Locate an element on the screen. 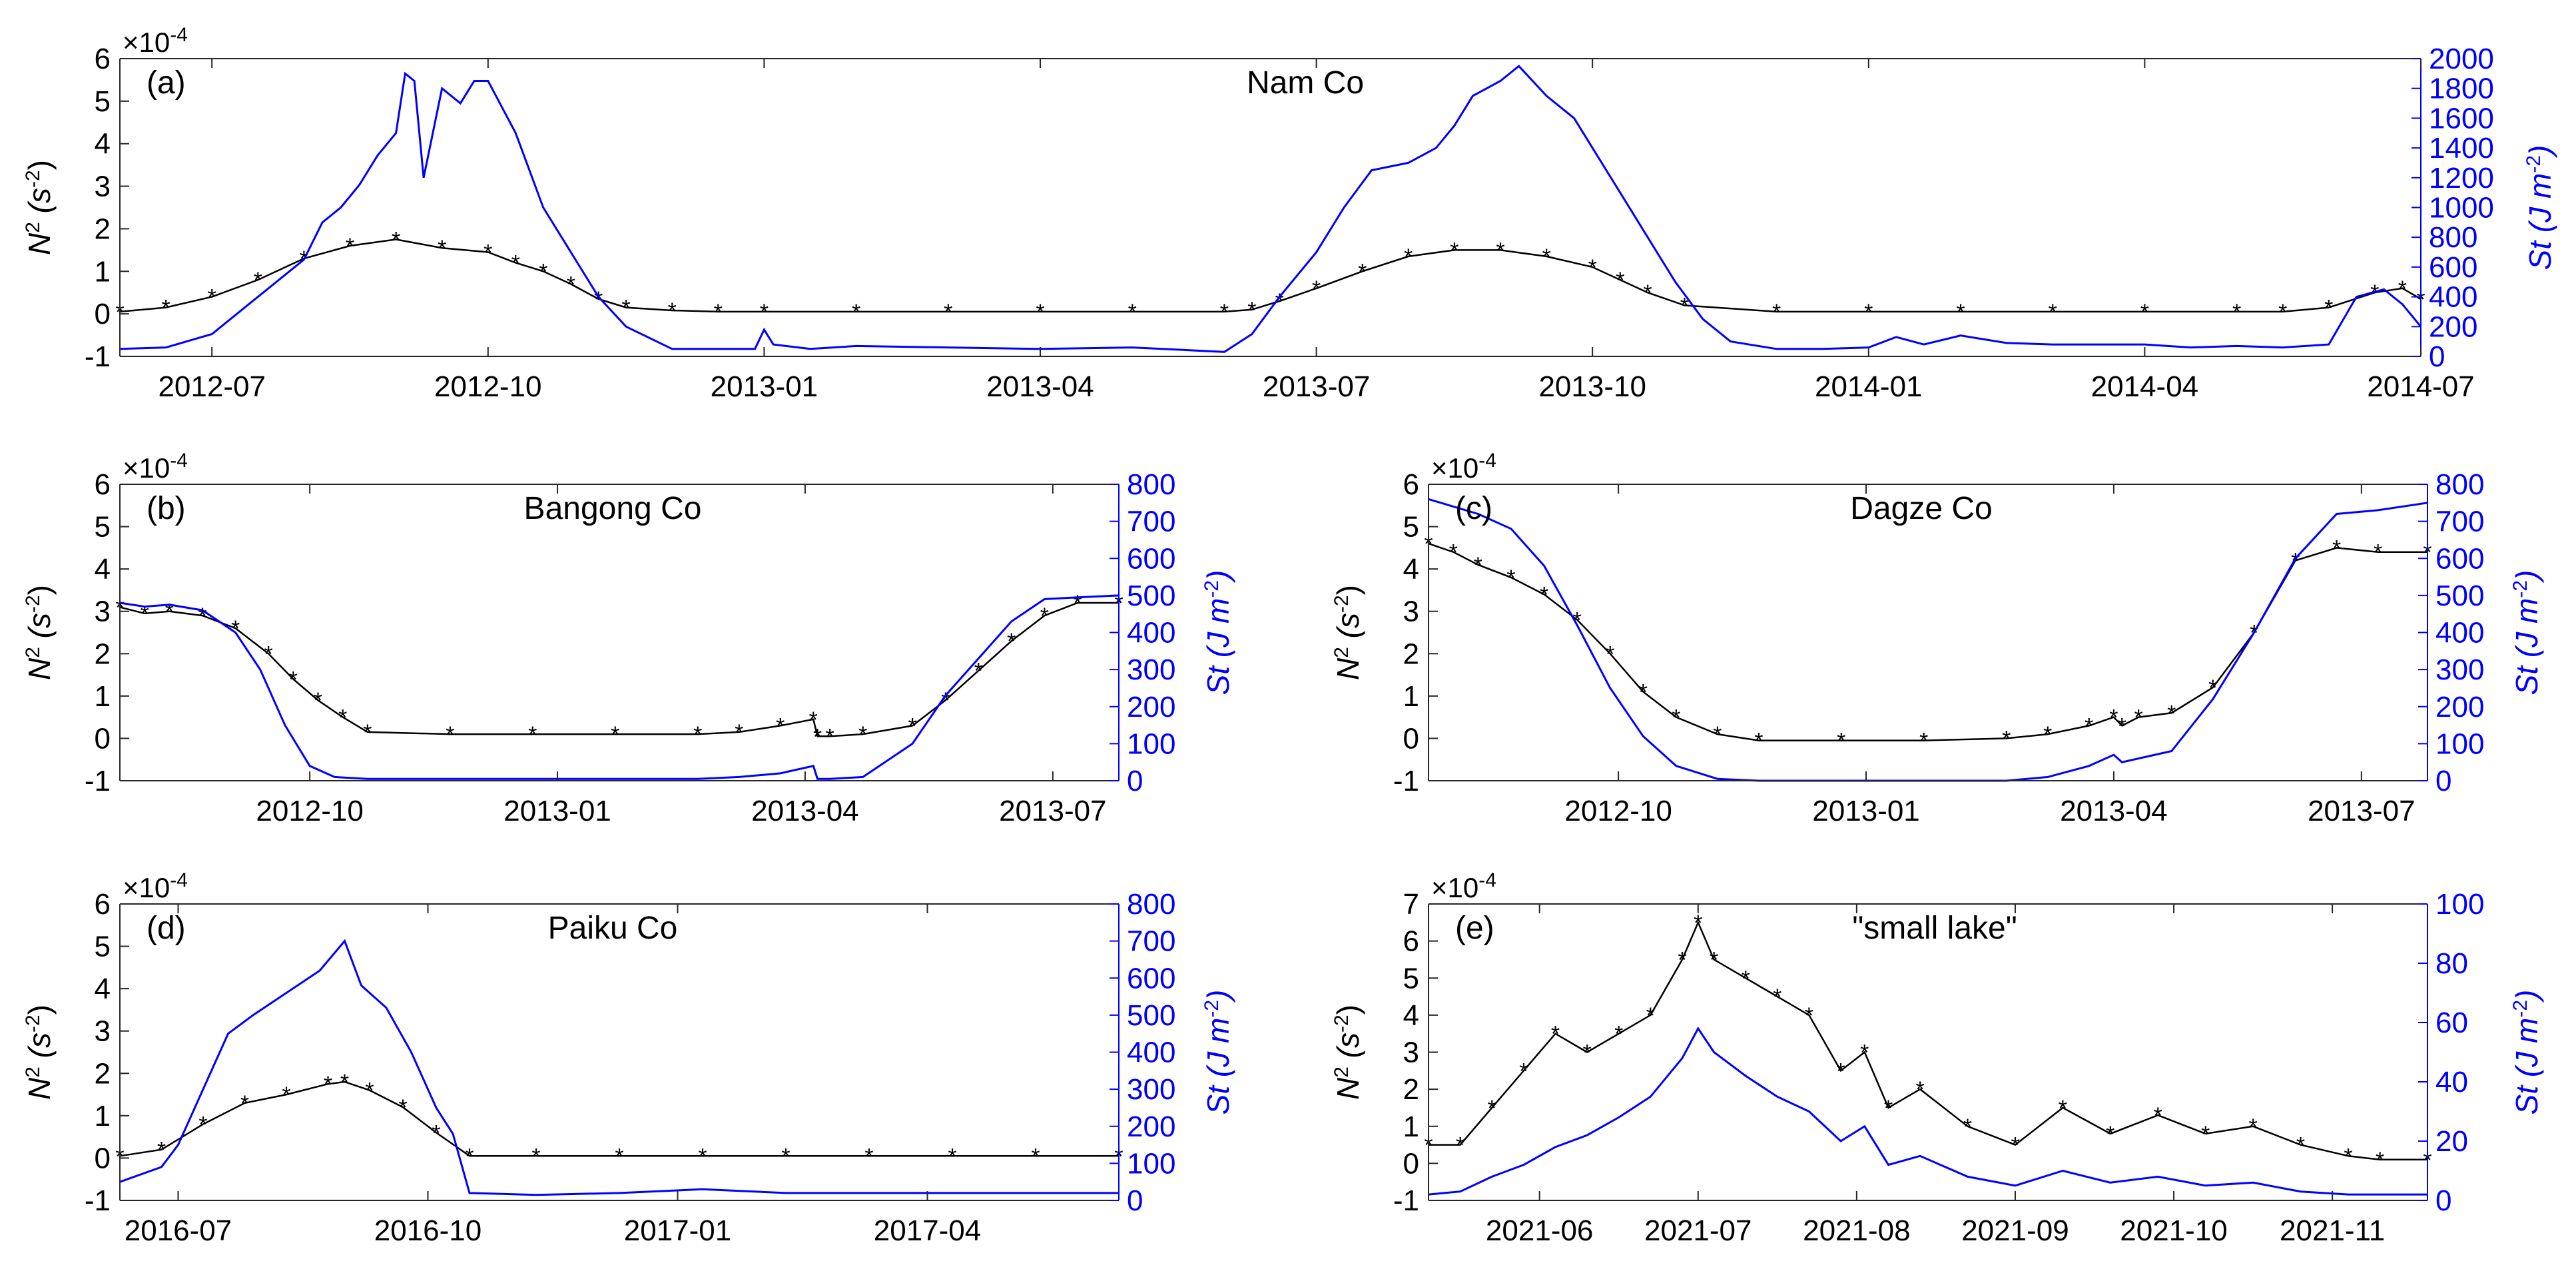 This screenshot has width=2576, height=1287. x-tick-label: 2013-07 is located at coordinates (1052, 811).